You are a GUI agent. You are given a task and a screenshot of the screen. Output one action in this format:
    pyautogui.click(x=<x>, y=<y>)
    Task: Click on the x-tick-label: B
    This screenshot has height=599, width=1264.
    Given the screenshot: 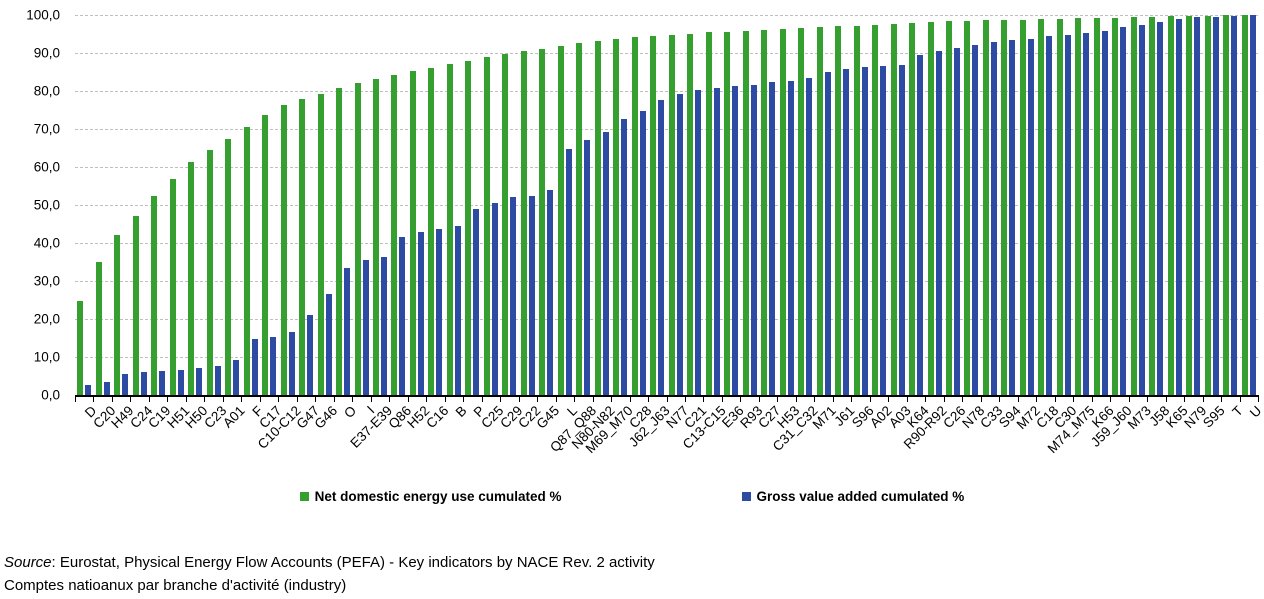 What is the action you would take?
    pyautogui.click(x=461, y=411)
    